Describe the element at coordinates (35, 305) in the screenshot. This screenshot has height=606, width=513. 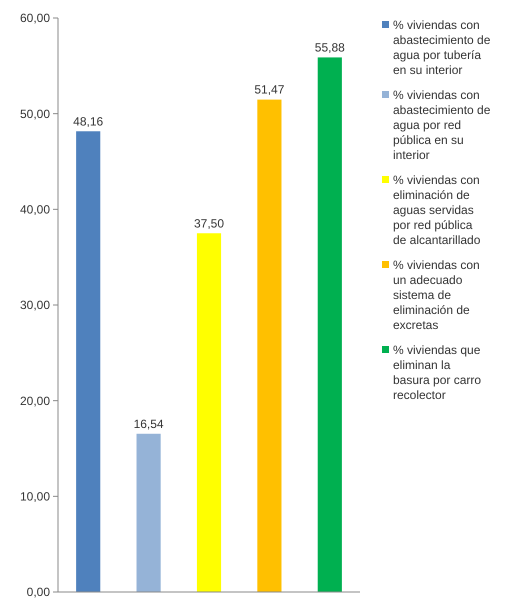
I see `y-tick-label: 30,00` at that location.